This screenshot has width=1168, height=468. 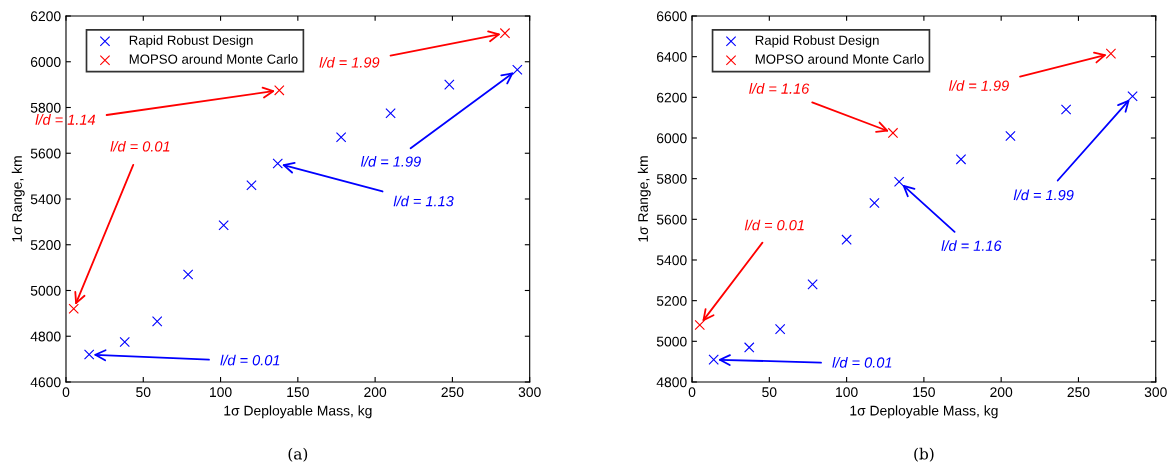 I want to click on annotation: l/d = 1.14, so click(x=65, y=119).